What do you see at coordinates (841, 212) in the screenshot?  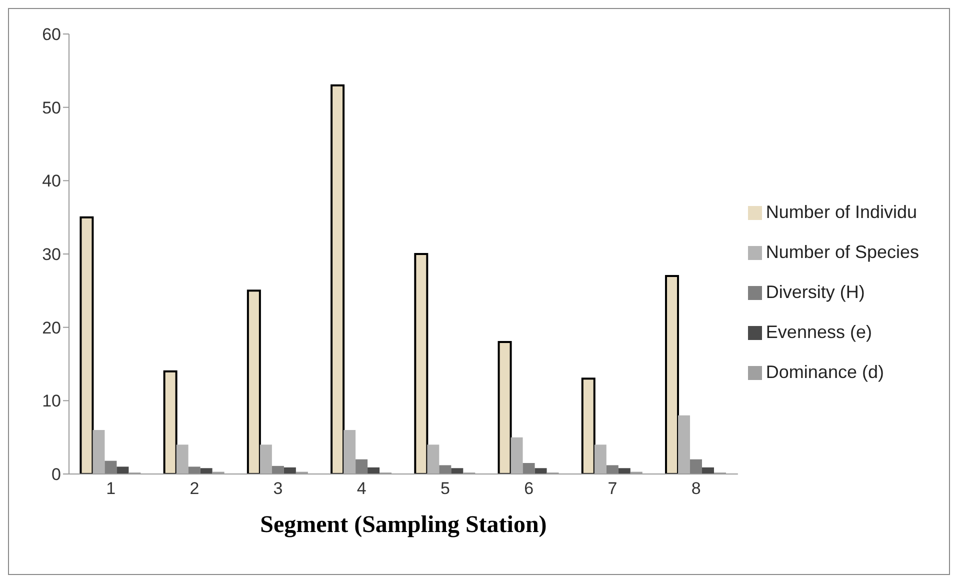 I see `legend-label: Number of Individu` at bounding box center [841, 212].